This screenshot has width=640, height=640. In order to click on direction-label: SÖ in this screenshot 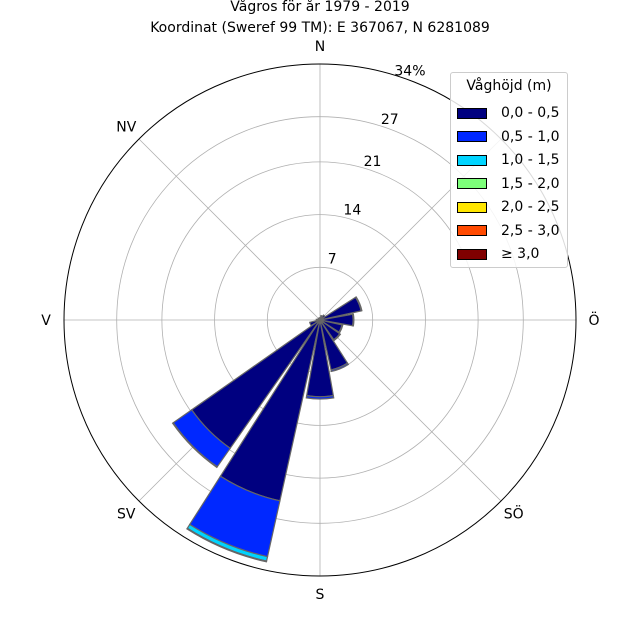, I will do `click(514, 514)`.